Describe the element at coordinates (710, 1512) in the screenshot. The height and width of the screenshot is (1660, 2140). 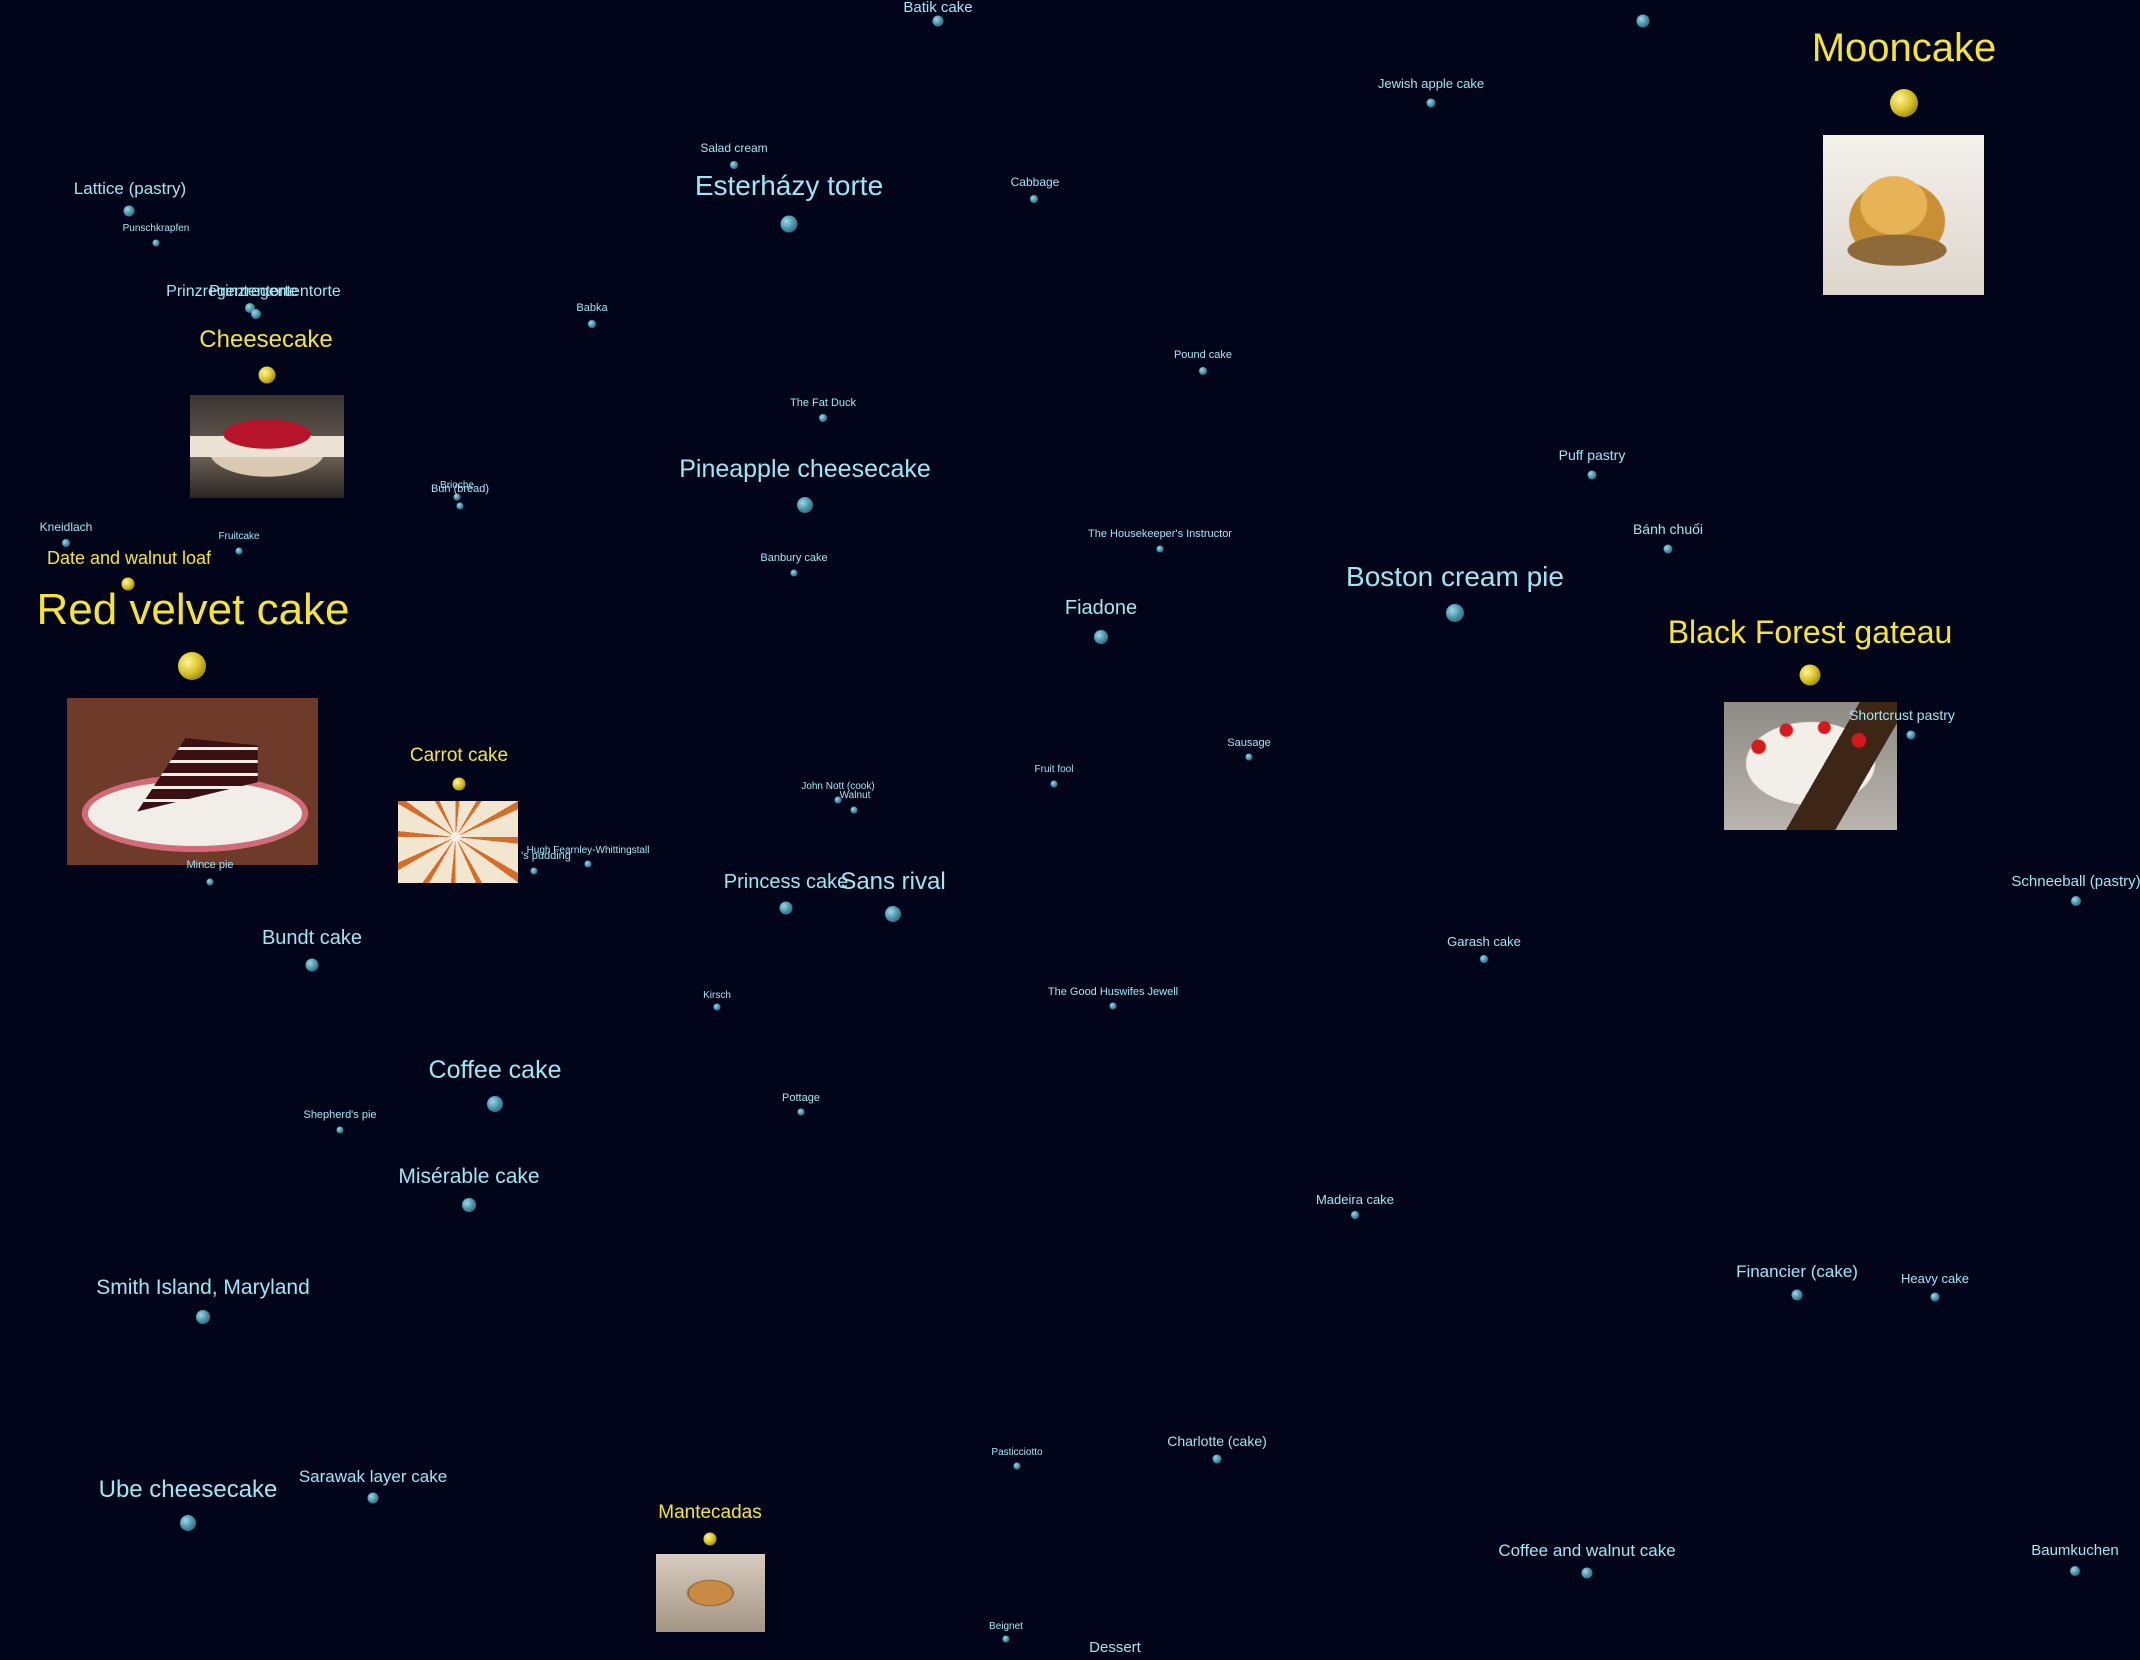
I see `node-label: Mantecadas` at that location.